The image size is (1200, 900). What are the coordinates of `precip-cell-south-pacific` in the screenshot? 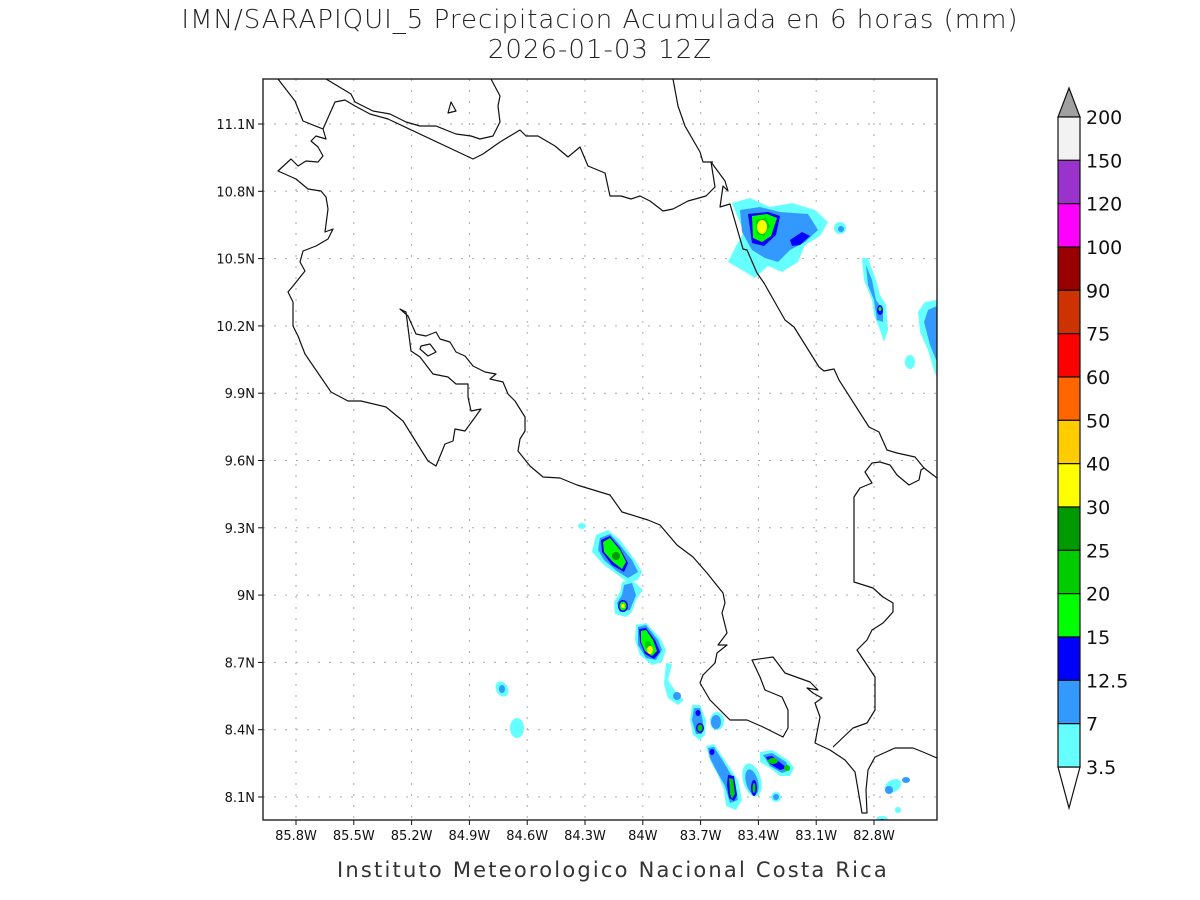 It's located at (702, 671).